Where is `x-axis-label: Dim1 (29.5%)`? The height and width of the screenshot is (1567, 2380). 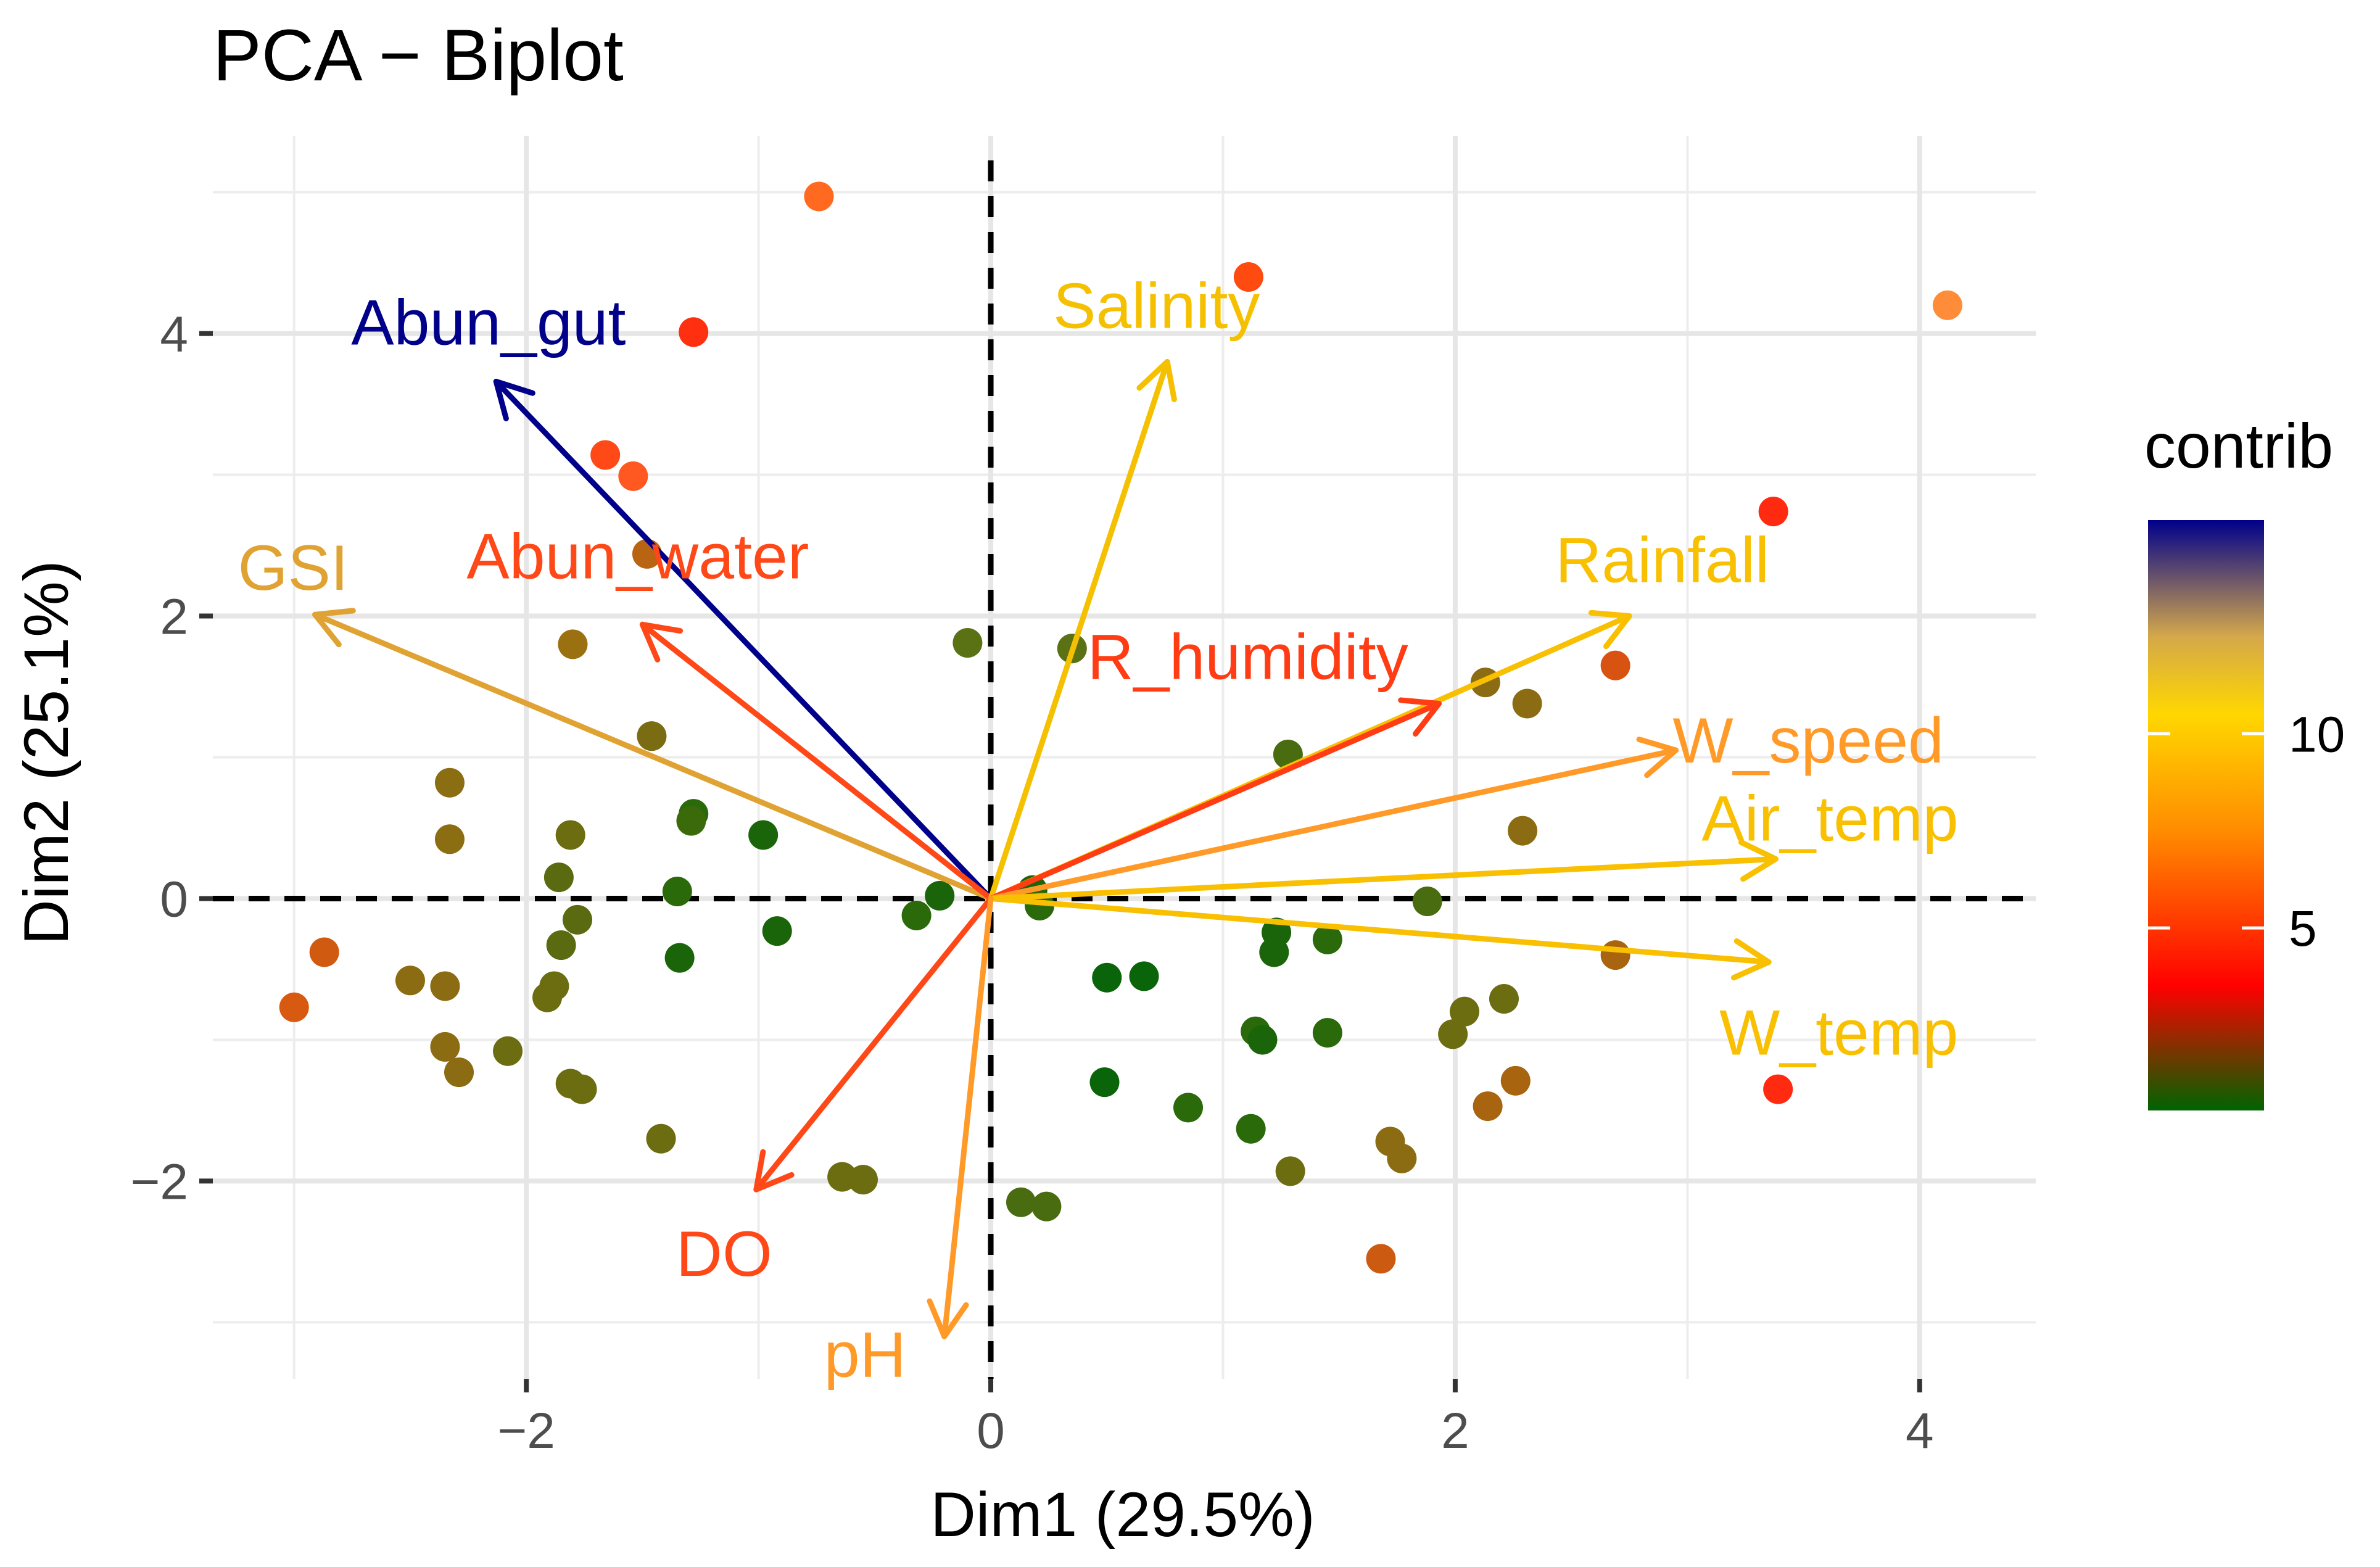 x-axis-label: Dim1 (29.5%) is located at coordinates (1122, 1514).